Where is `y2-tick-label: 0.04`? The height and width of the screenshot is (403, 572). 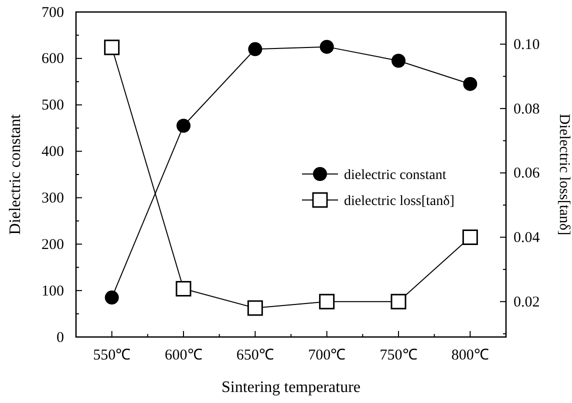
y2-tick-label: 0.04 is located at coordinates (527, 238).